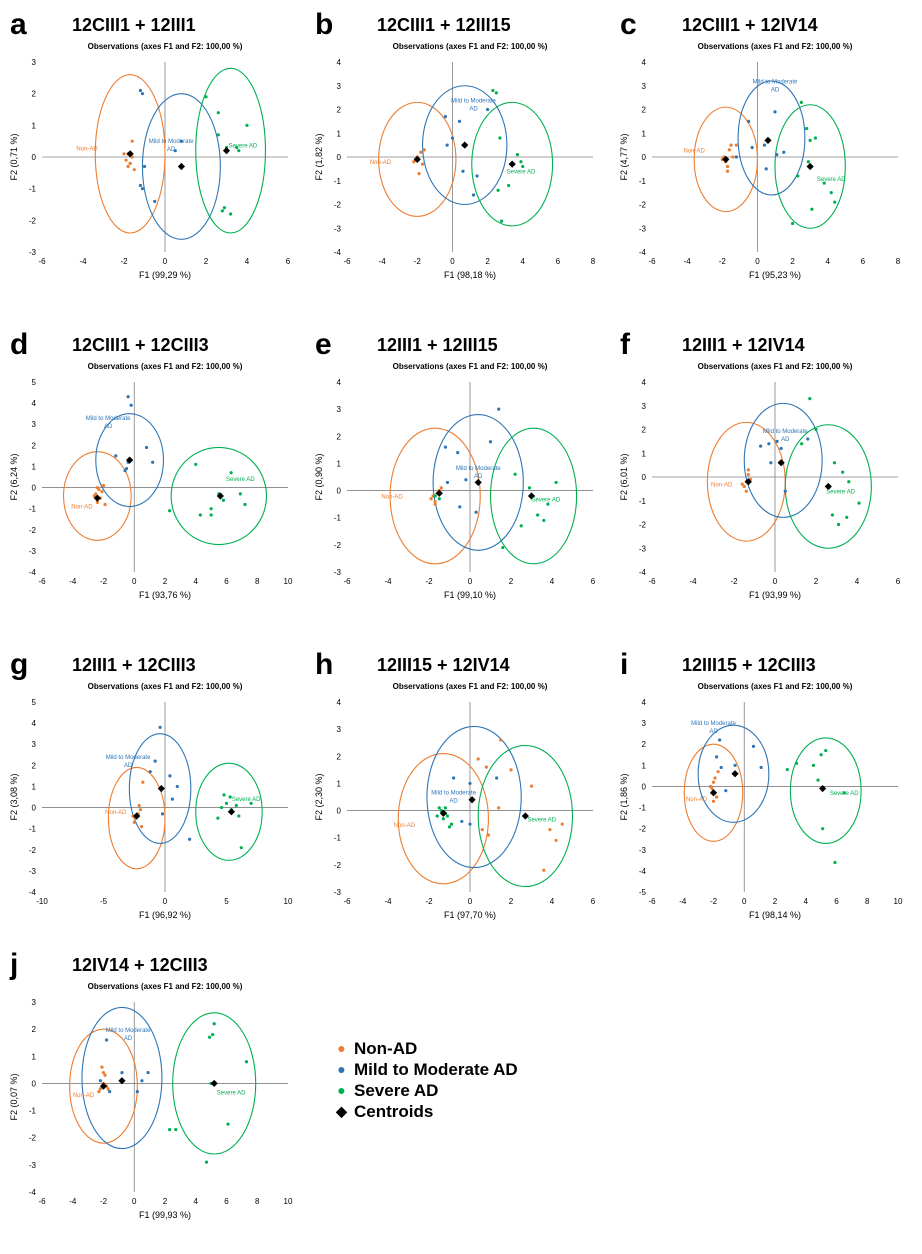 The image size is (922, 1254). I want to click on y-tick-label: -5, so click(643, 892).